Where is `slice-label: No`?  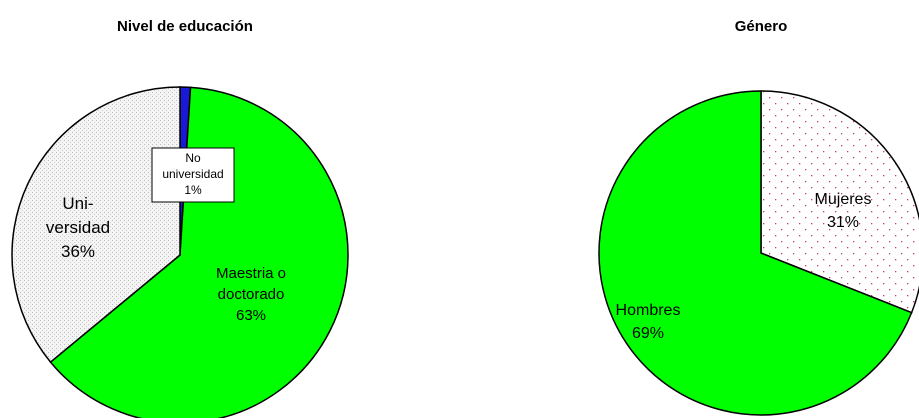 slice-label: No is located at coordinates (193, 158).